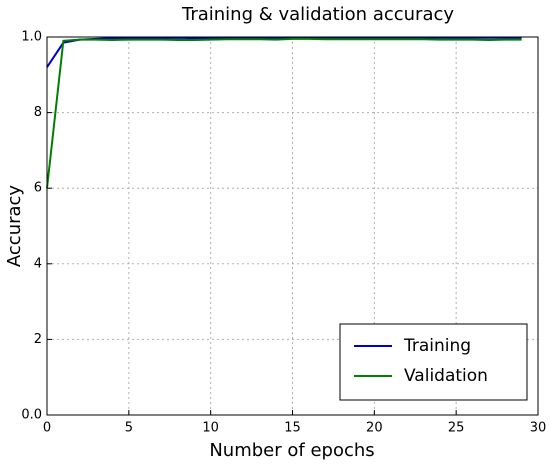  What do you see at coordinates (317, 14) in the screenshot?
I see `chart-title: Training & validation accuracy` at bounding box center [317, 14].